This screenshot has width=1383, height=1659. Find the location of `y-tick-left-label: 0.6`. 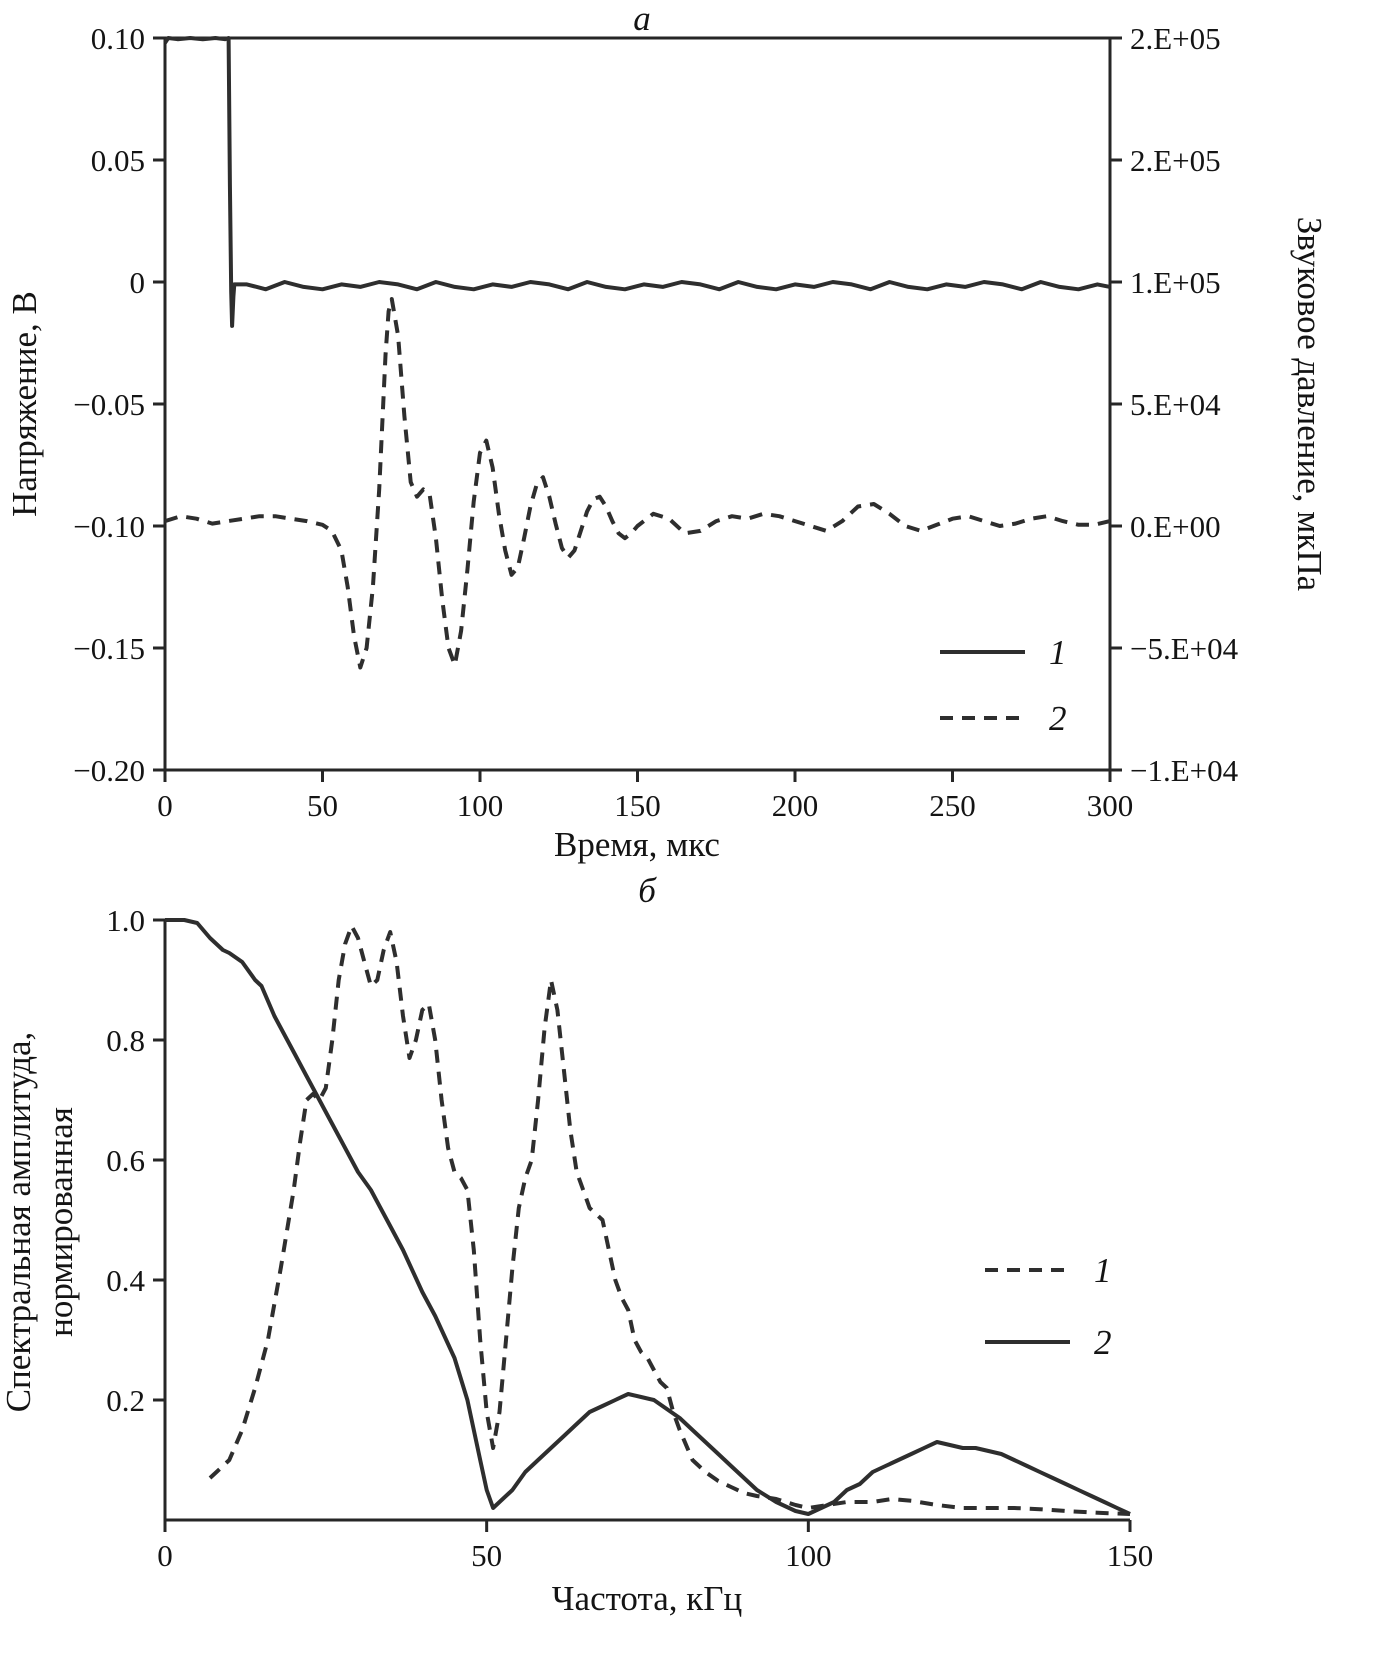

y-tick-left-label: 0.6 is located at coordinates (125, 1160).